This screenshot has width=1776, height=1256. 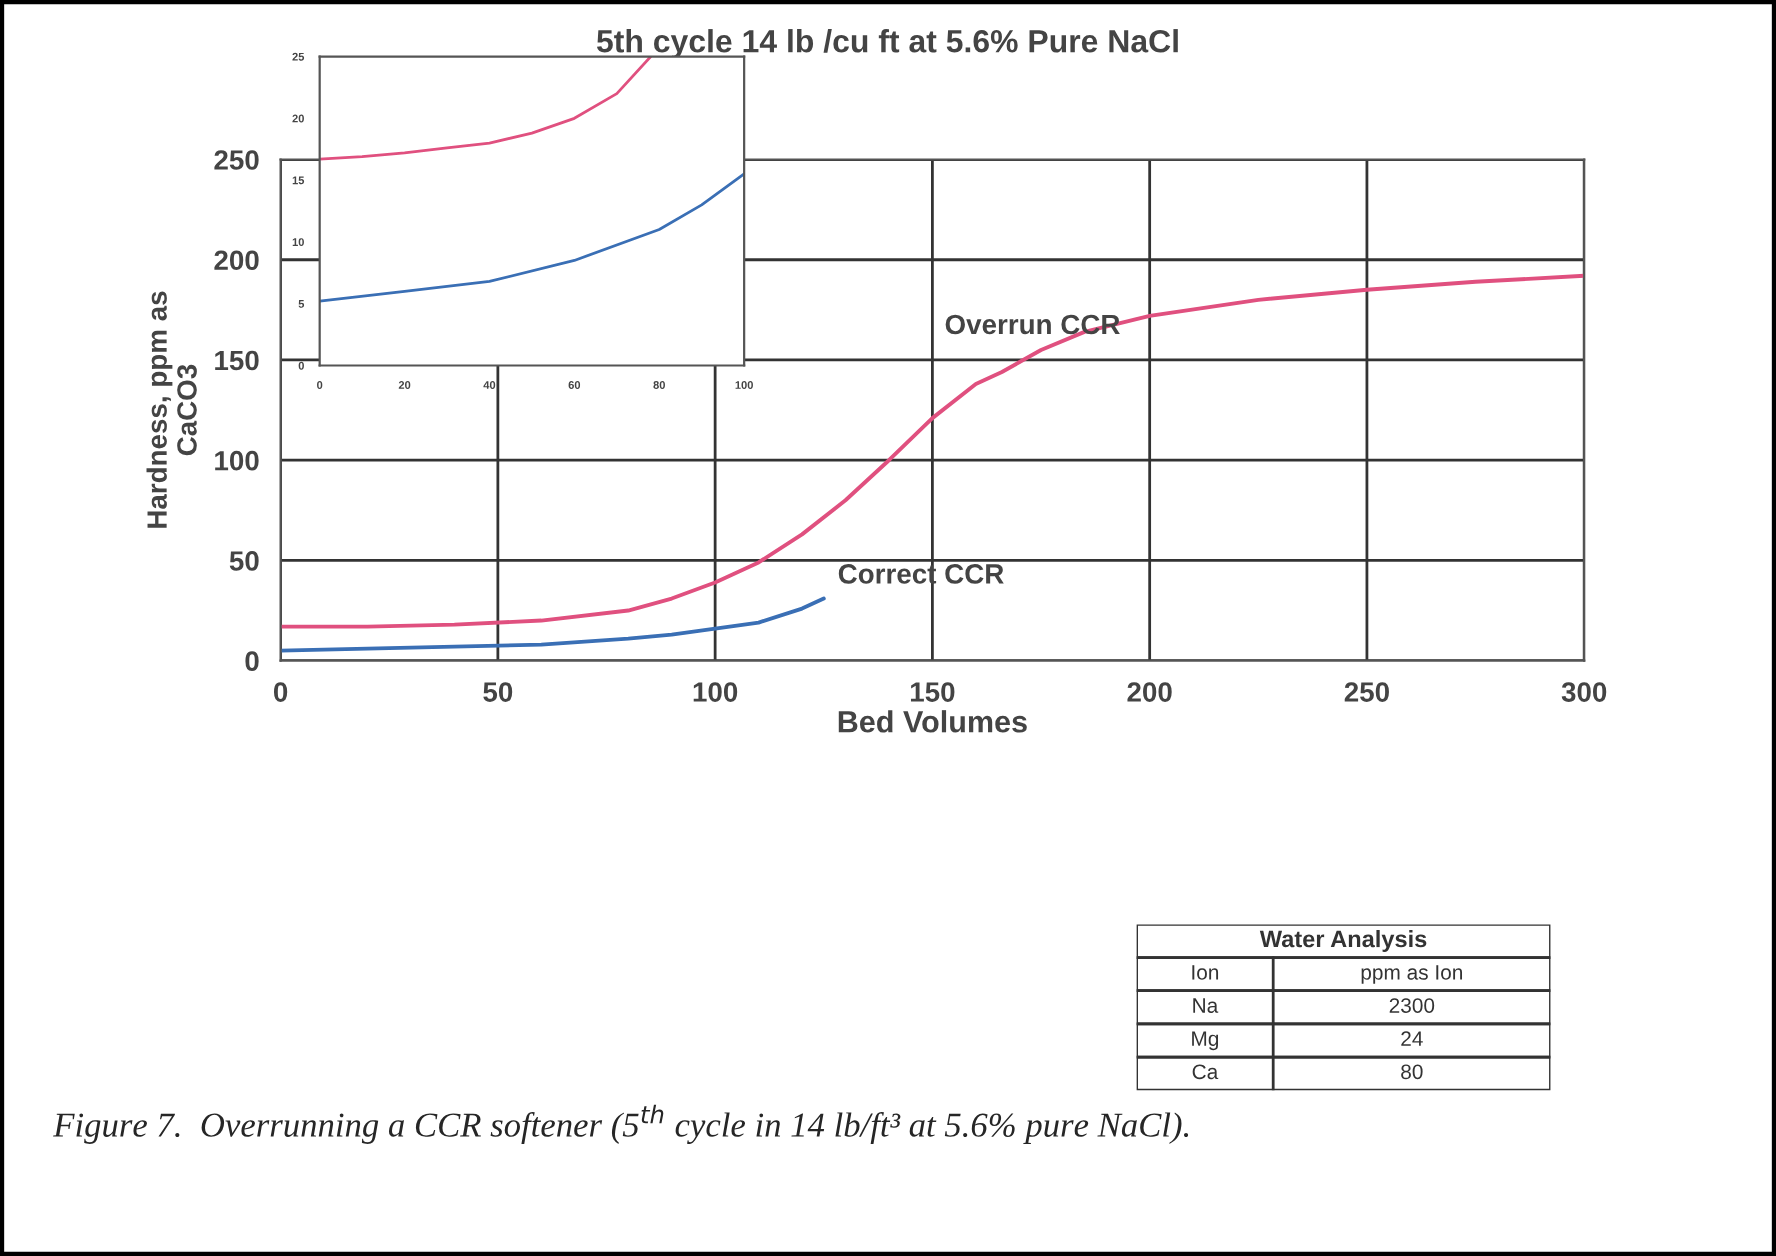 What do you see at coordinates (171, 409) in the screenshot?
I see `y-axis-title: Hardness, ppm as CaCO3` at bounding box center [171, 409].